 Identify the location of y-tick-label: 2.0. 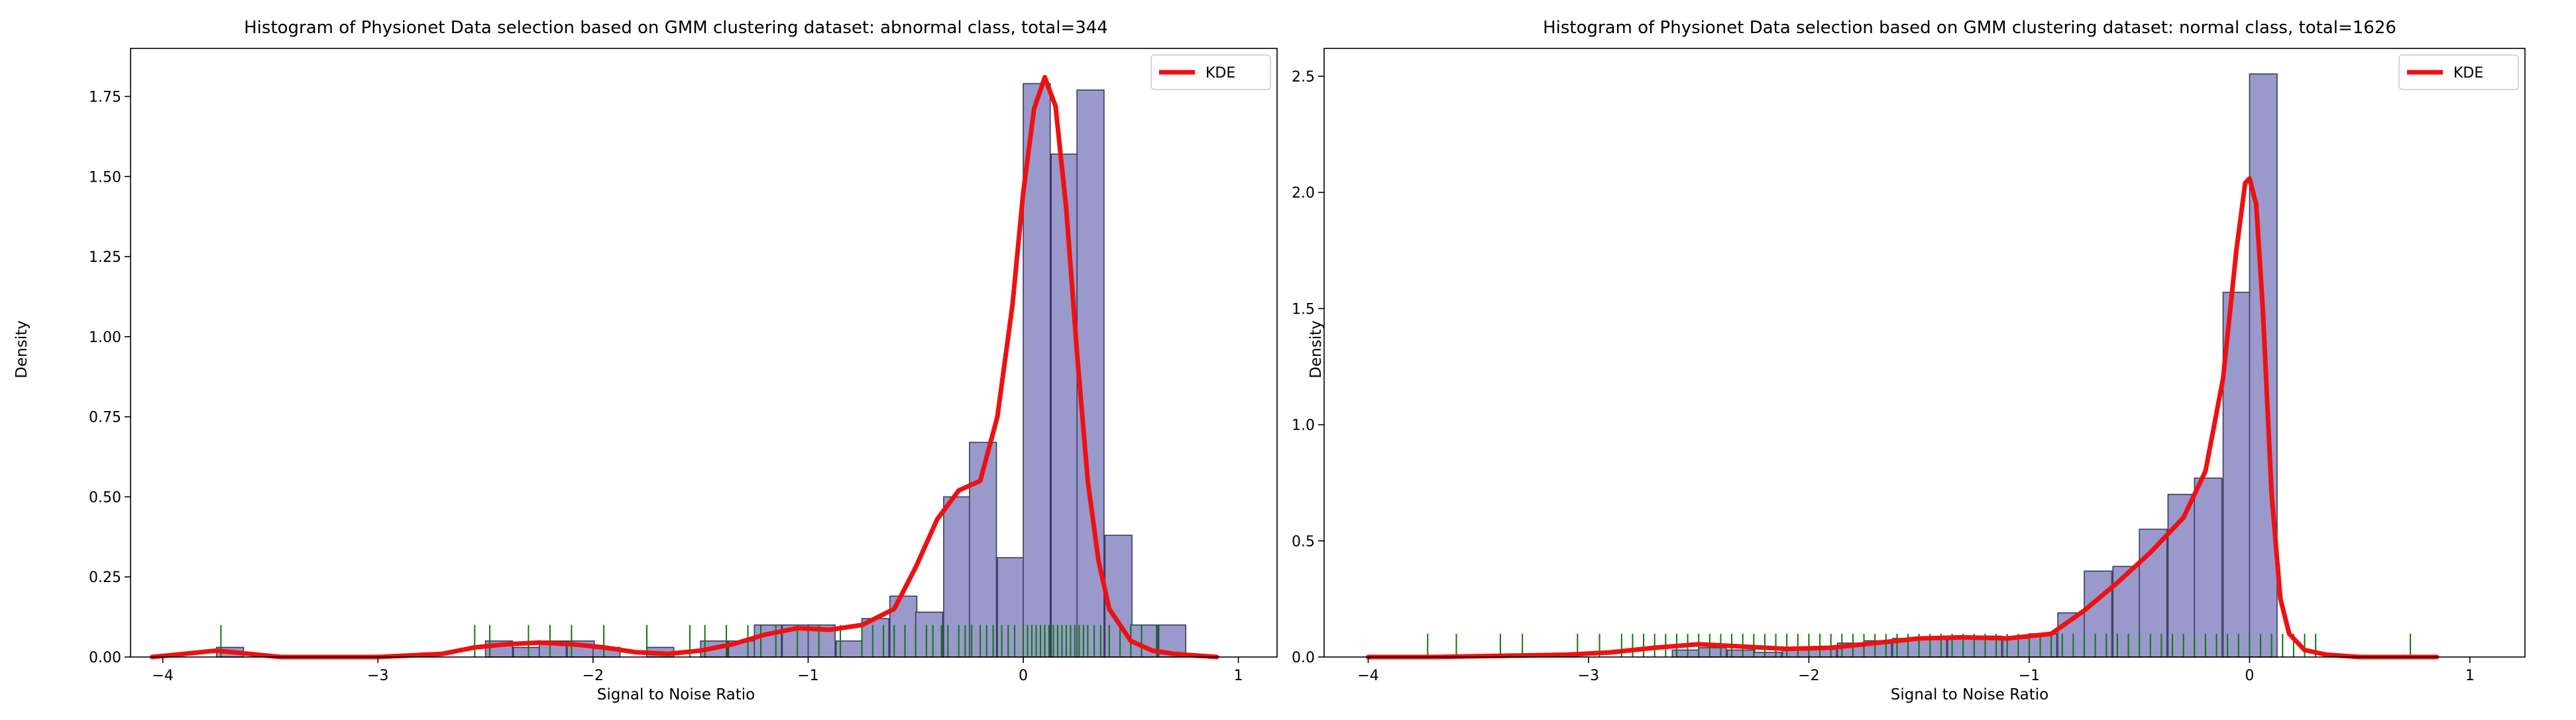
(1304, 193).